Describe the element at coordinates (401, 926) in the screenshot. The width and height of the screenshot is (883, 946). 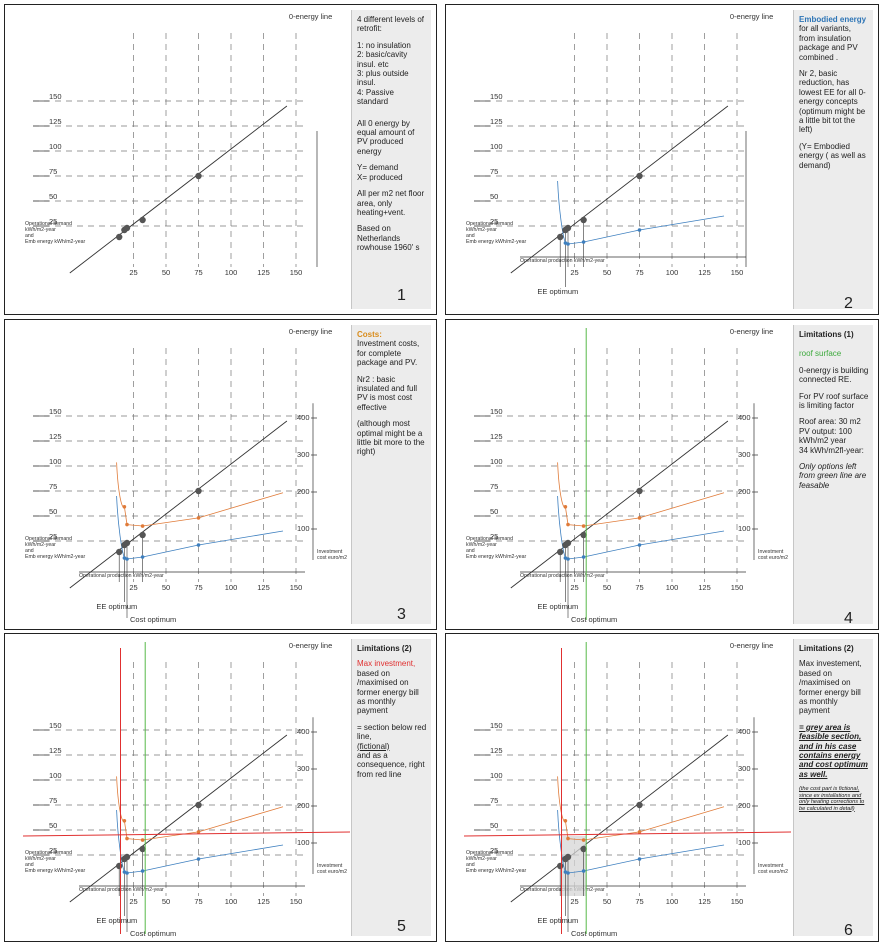
I see `panel-number: 5` at that location.